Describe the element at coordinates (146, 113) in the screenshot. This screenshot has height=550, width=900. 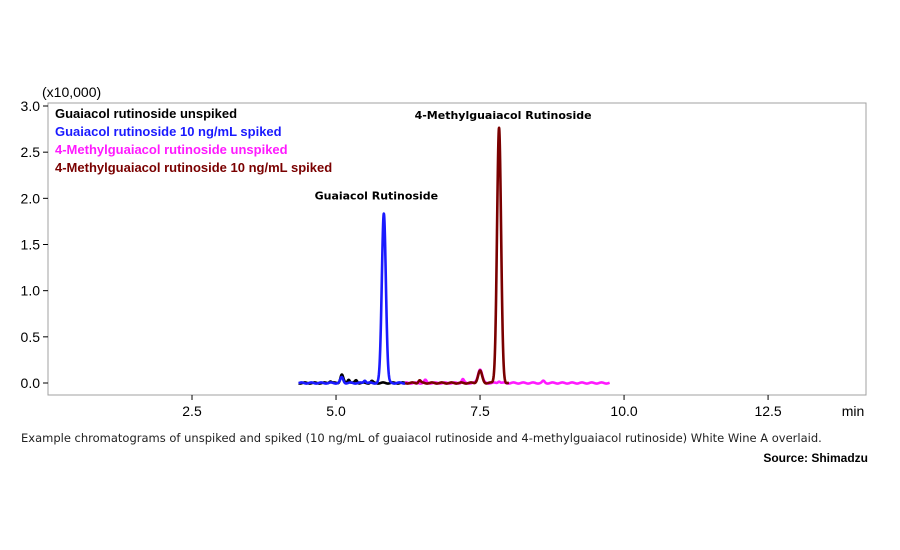
I see `legend-entry-1: Guaiacol rutinoside unspiked` at that location.